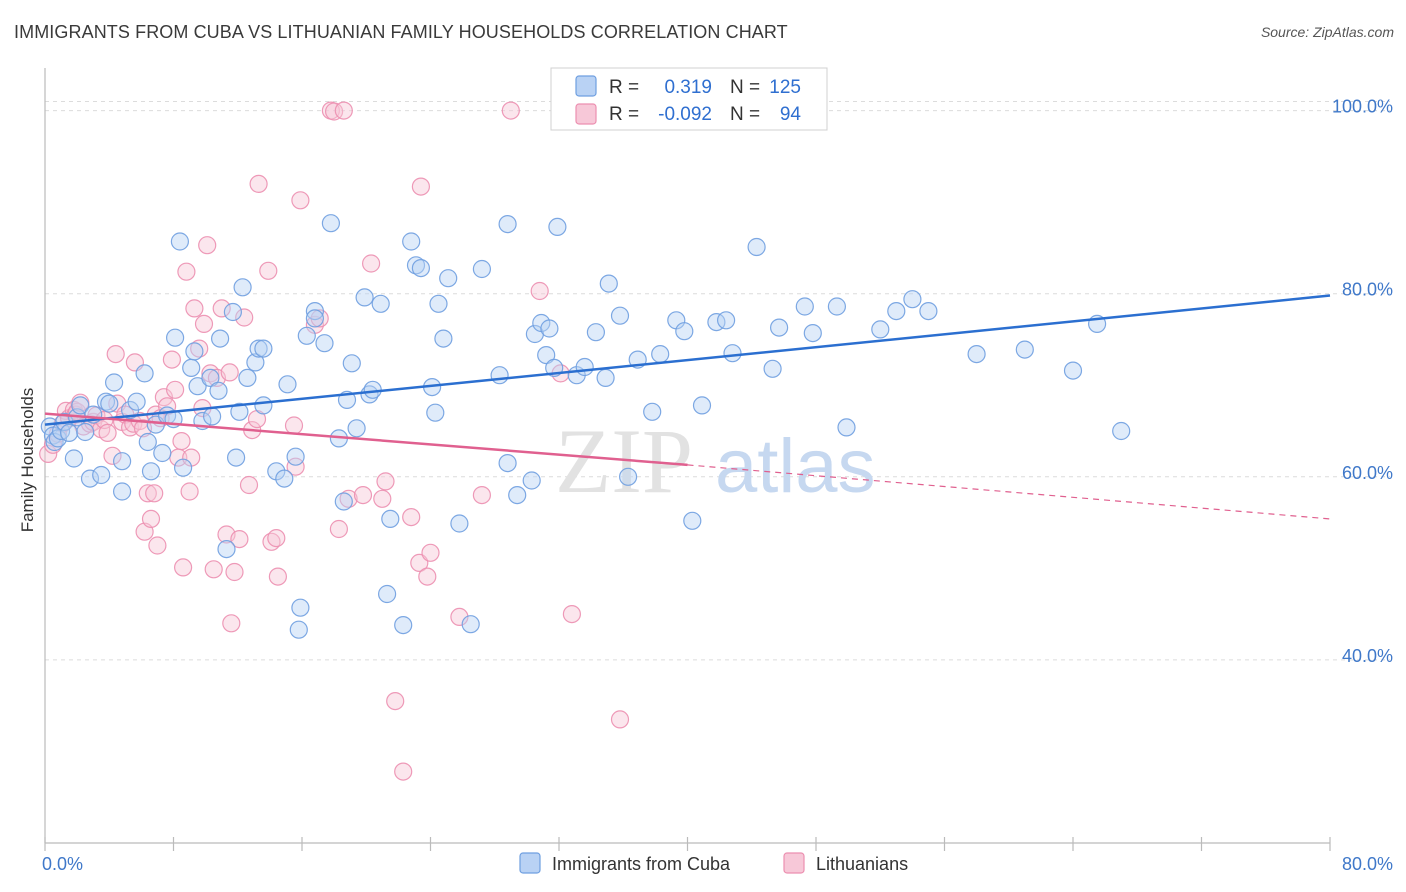  Describe the element at coordinates (685, 114) in the screenshot. I see `legend-r-value-2: -0.092` at that location.